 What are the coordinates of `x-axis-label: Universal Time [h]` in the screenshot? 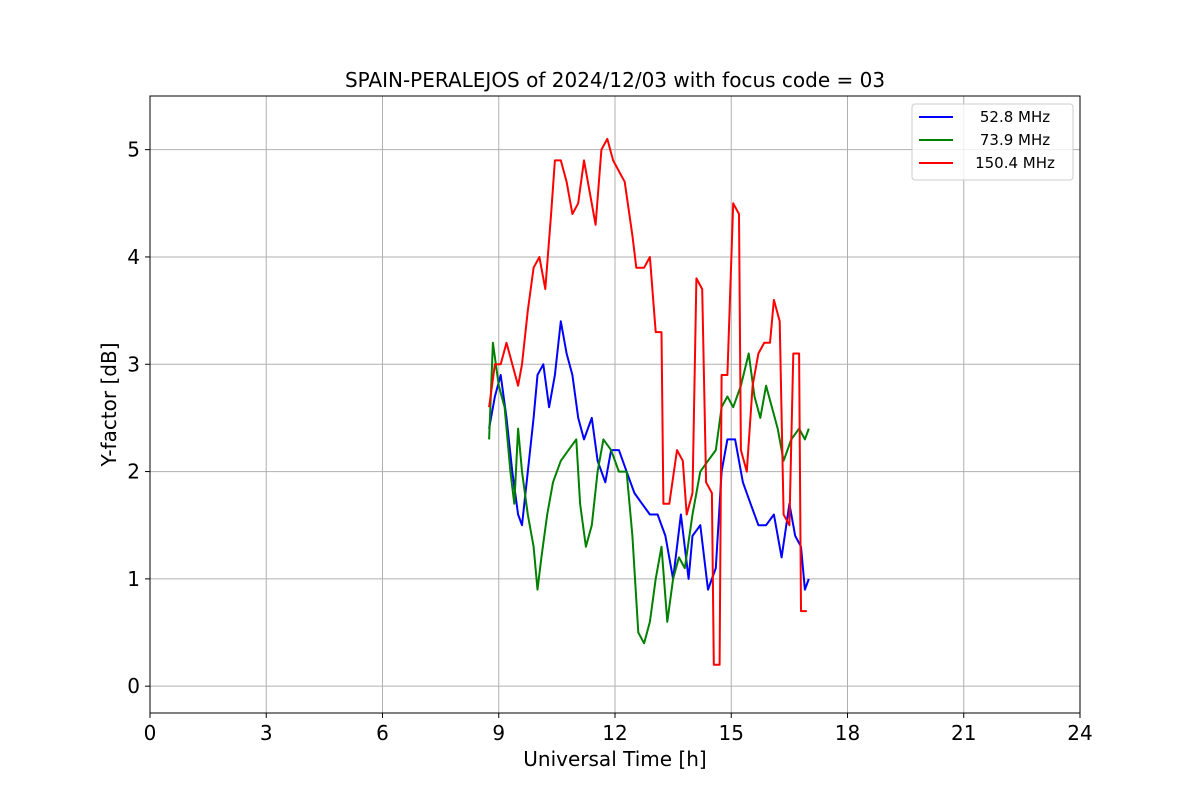 It's located at (614, 759).